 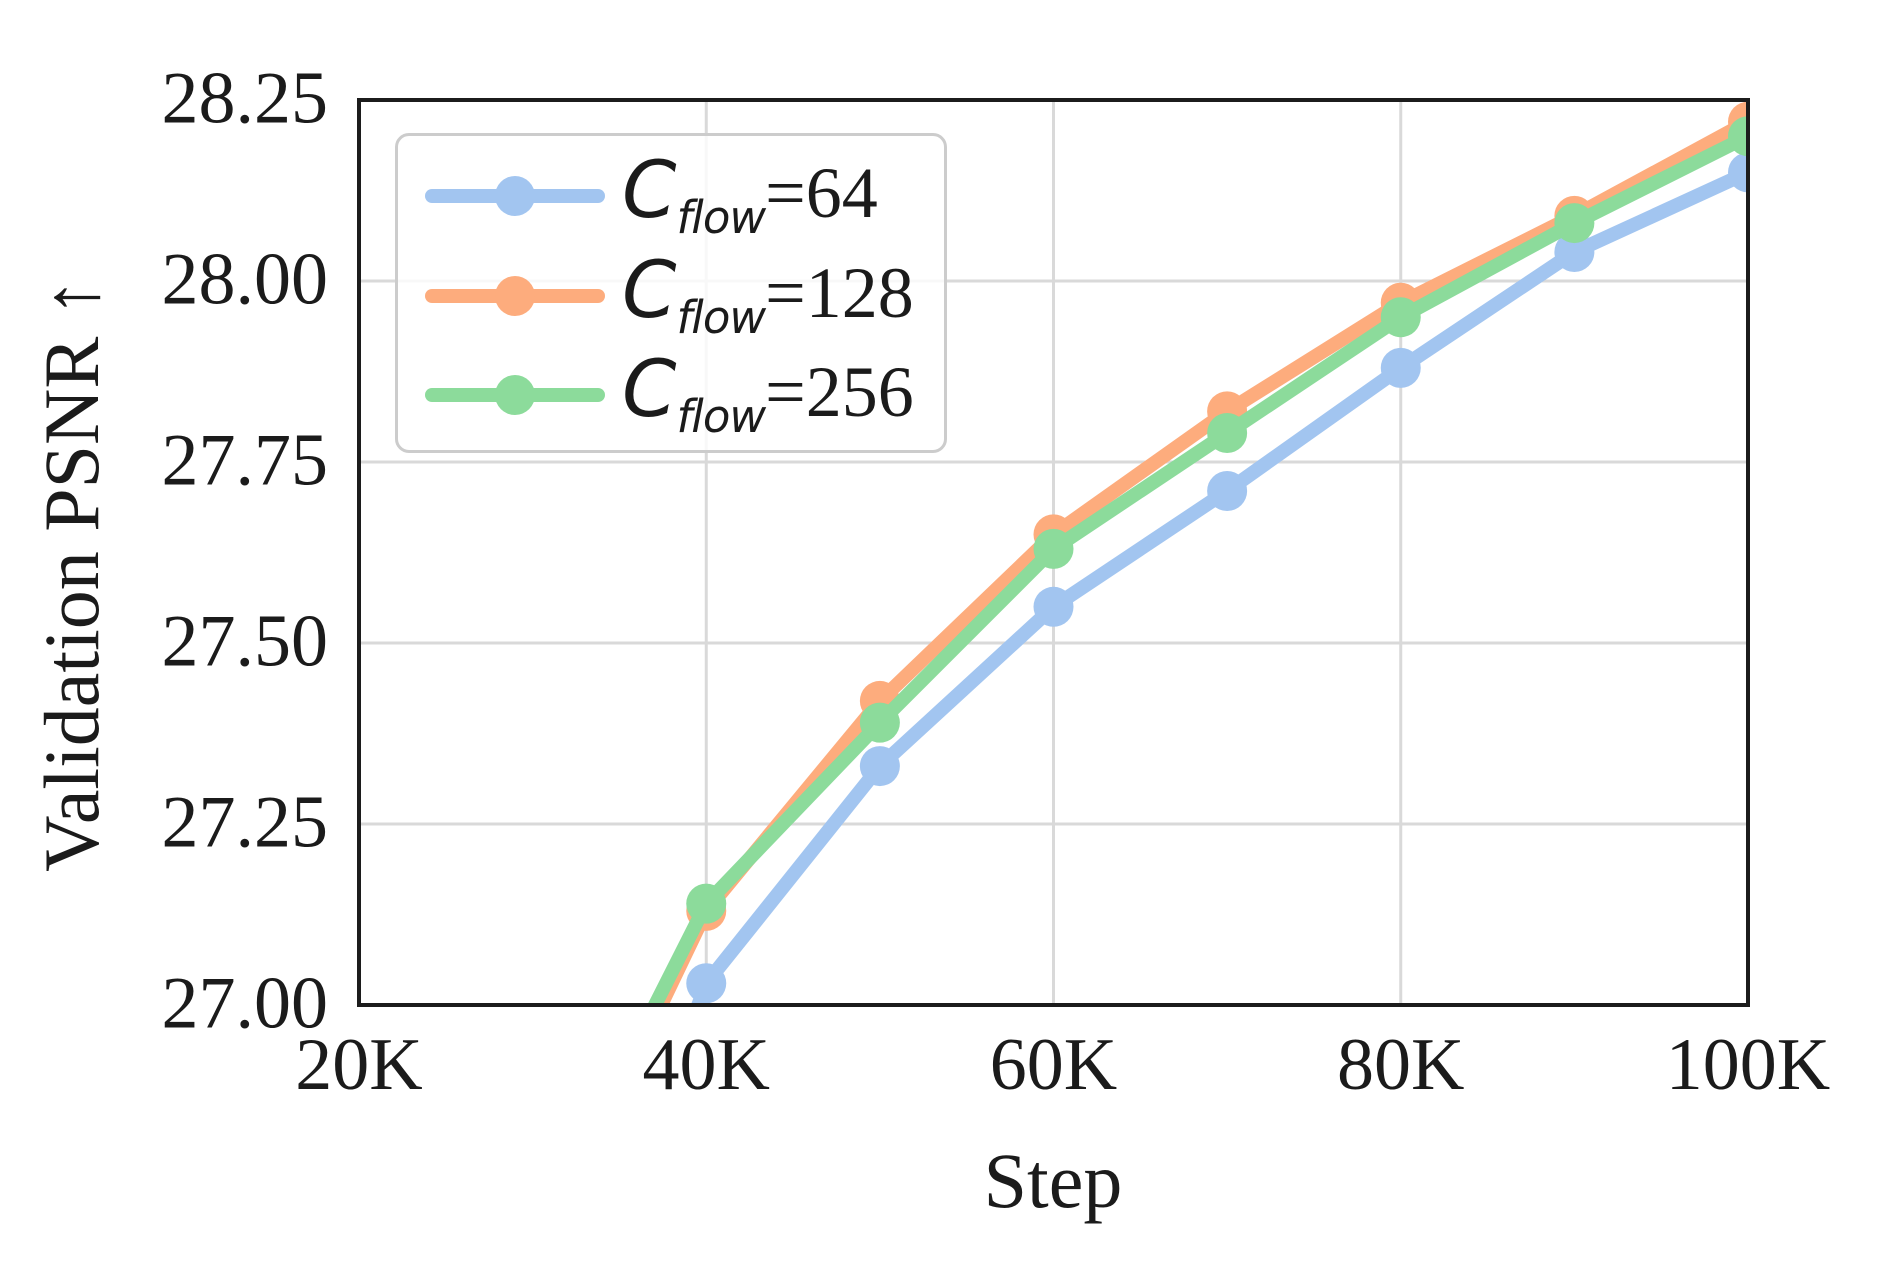 I want to click on legend-item-C_flow=64: Cflow=64, so click(x=650, y=196).